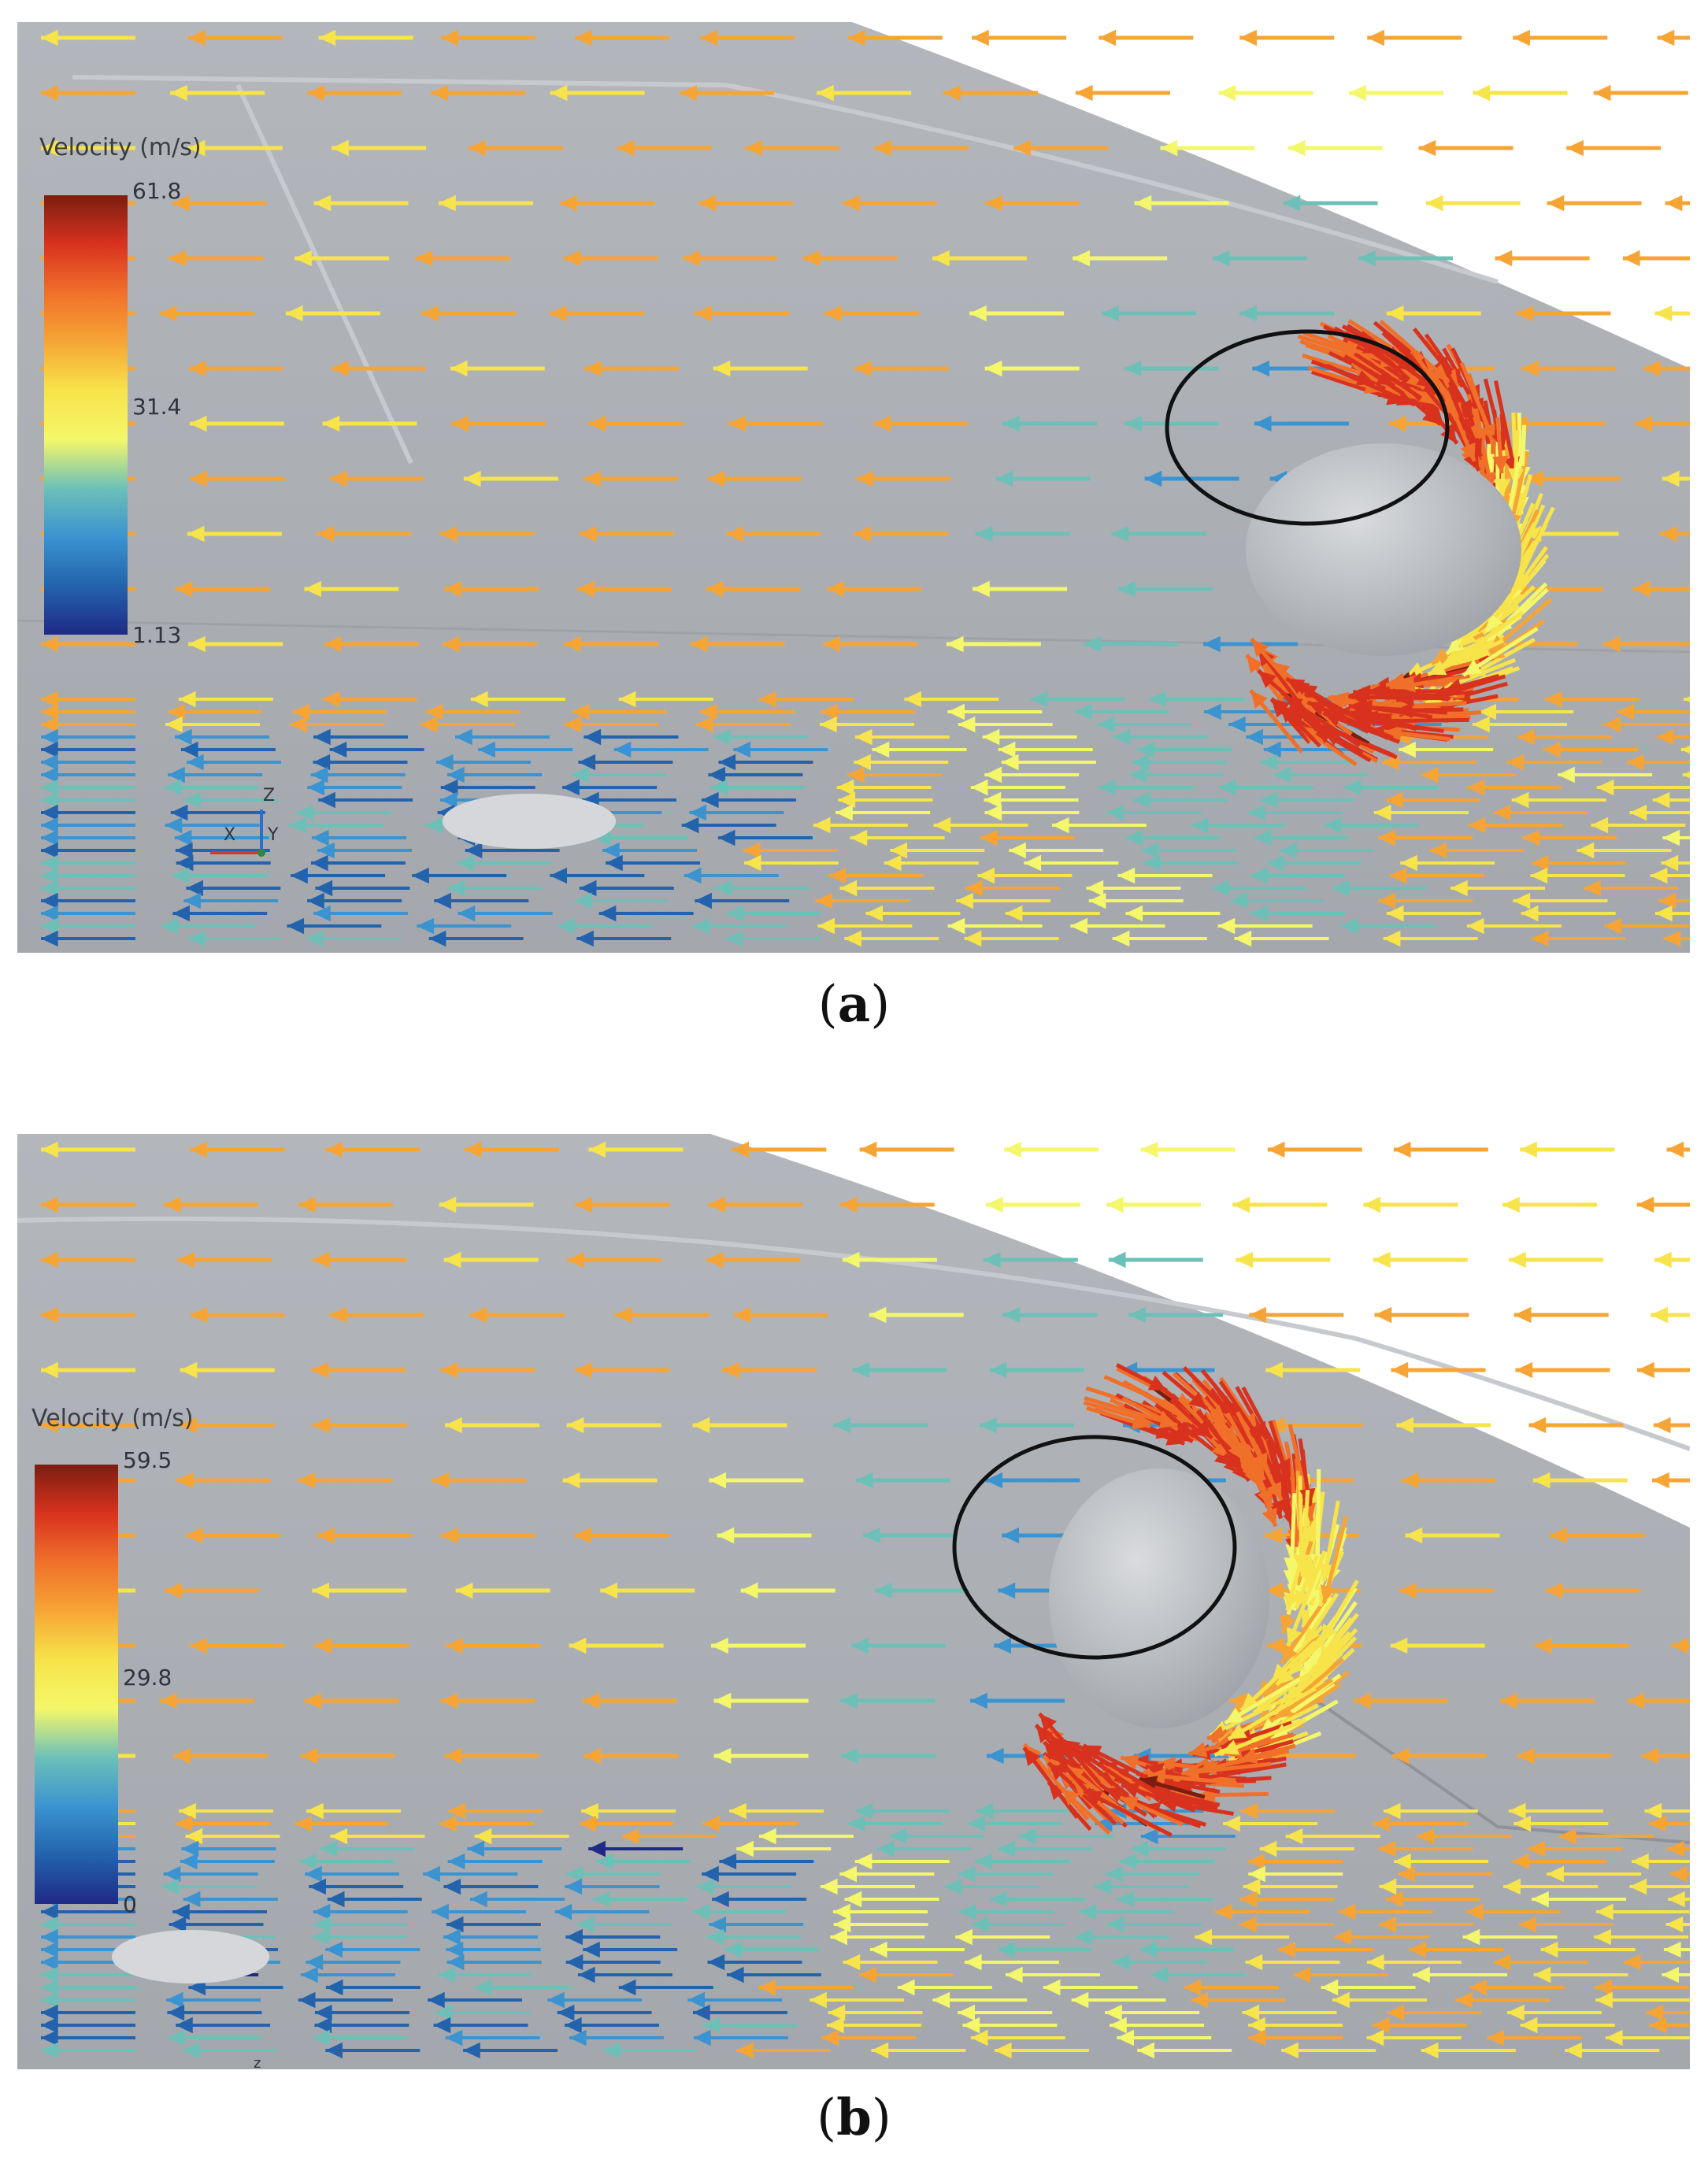 The height and width of the screenshot is (2163, 1708). Describe the element at coordinates (112, 1419) in the screenshot. I see `legend-title: Velocity (m/s)` at that location.